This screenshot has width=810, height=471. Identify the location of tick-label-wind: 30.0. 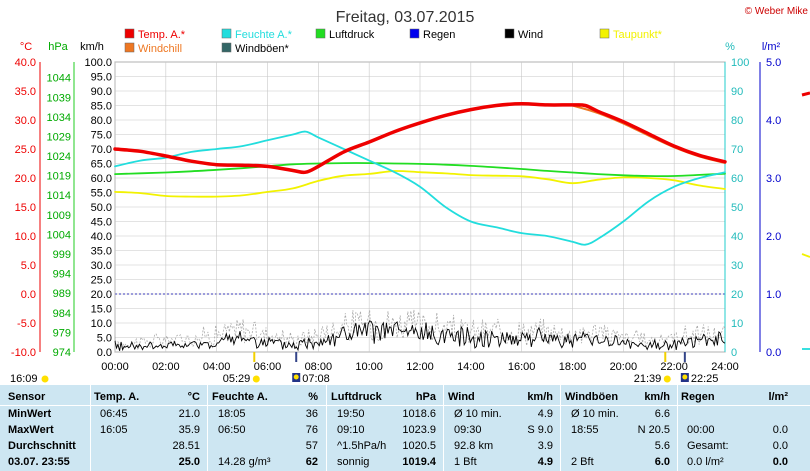
(101, 266).